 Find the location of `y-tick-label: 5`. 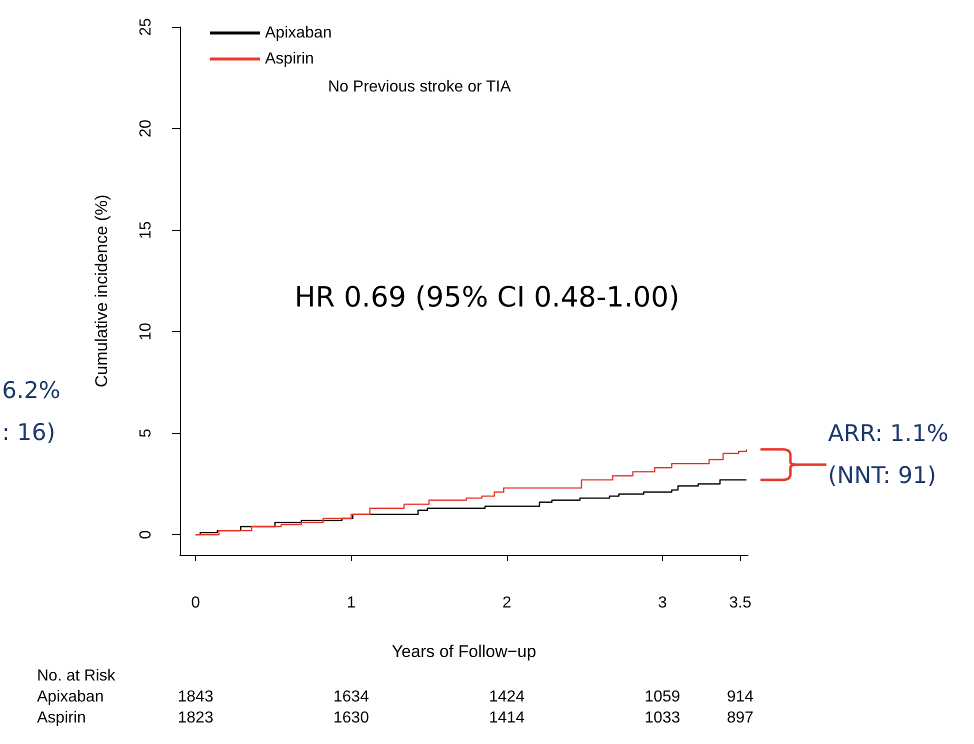

y-tick-label: 5 is located at coordinates (146, 433).